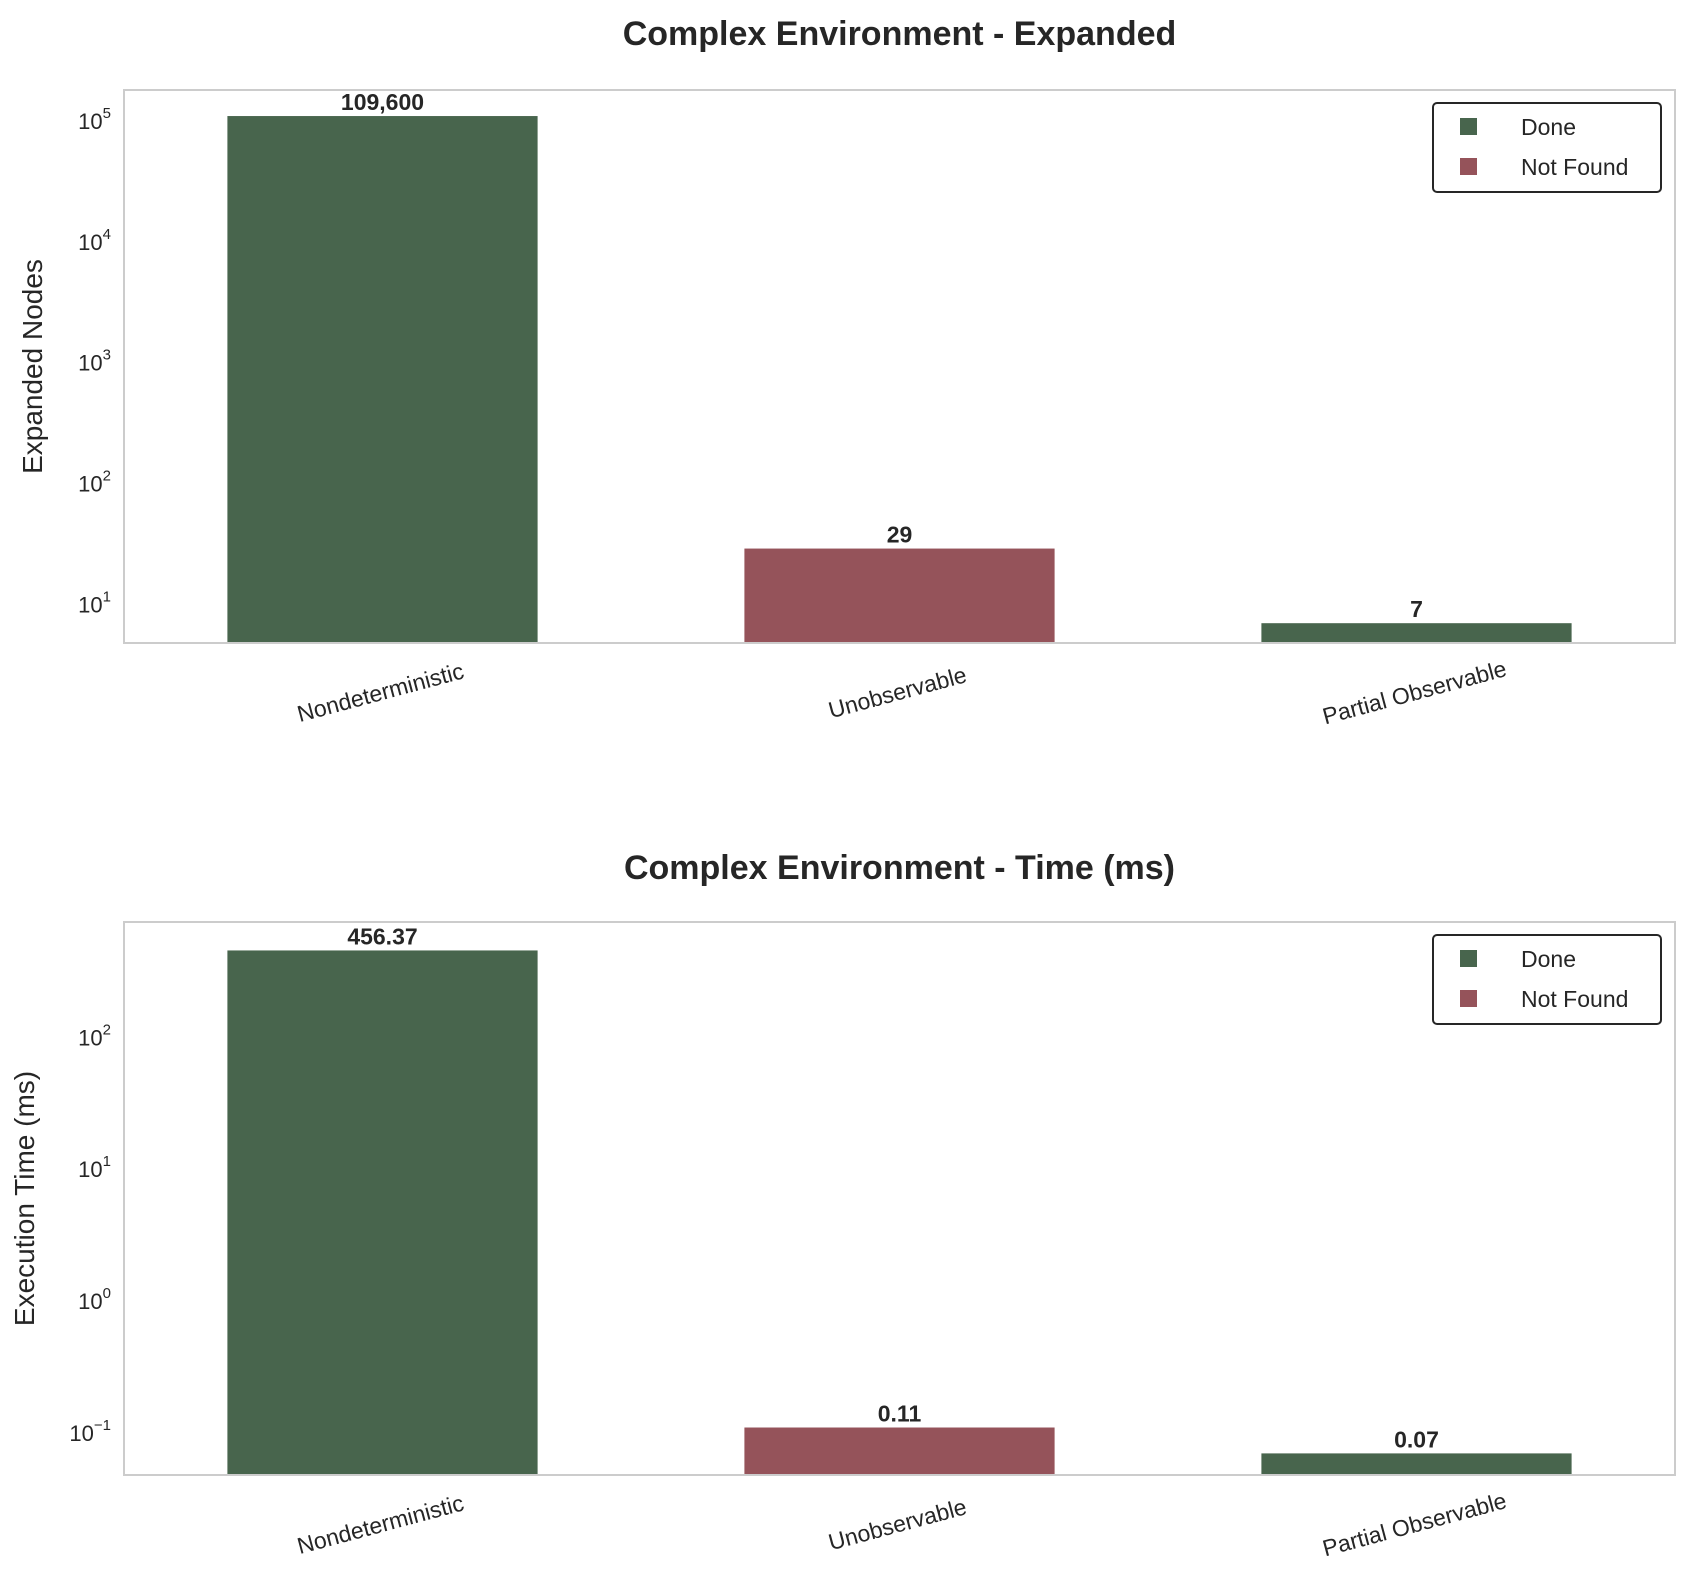 This screenshot has width=1693, height=1594. I want to click on chart-title: Complex Environment - Time (ms), so click(899, 868).